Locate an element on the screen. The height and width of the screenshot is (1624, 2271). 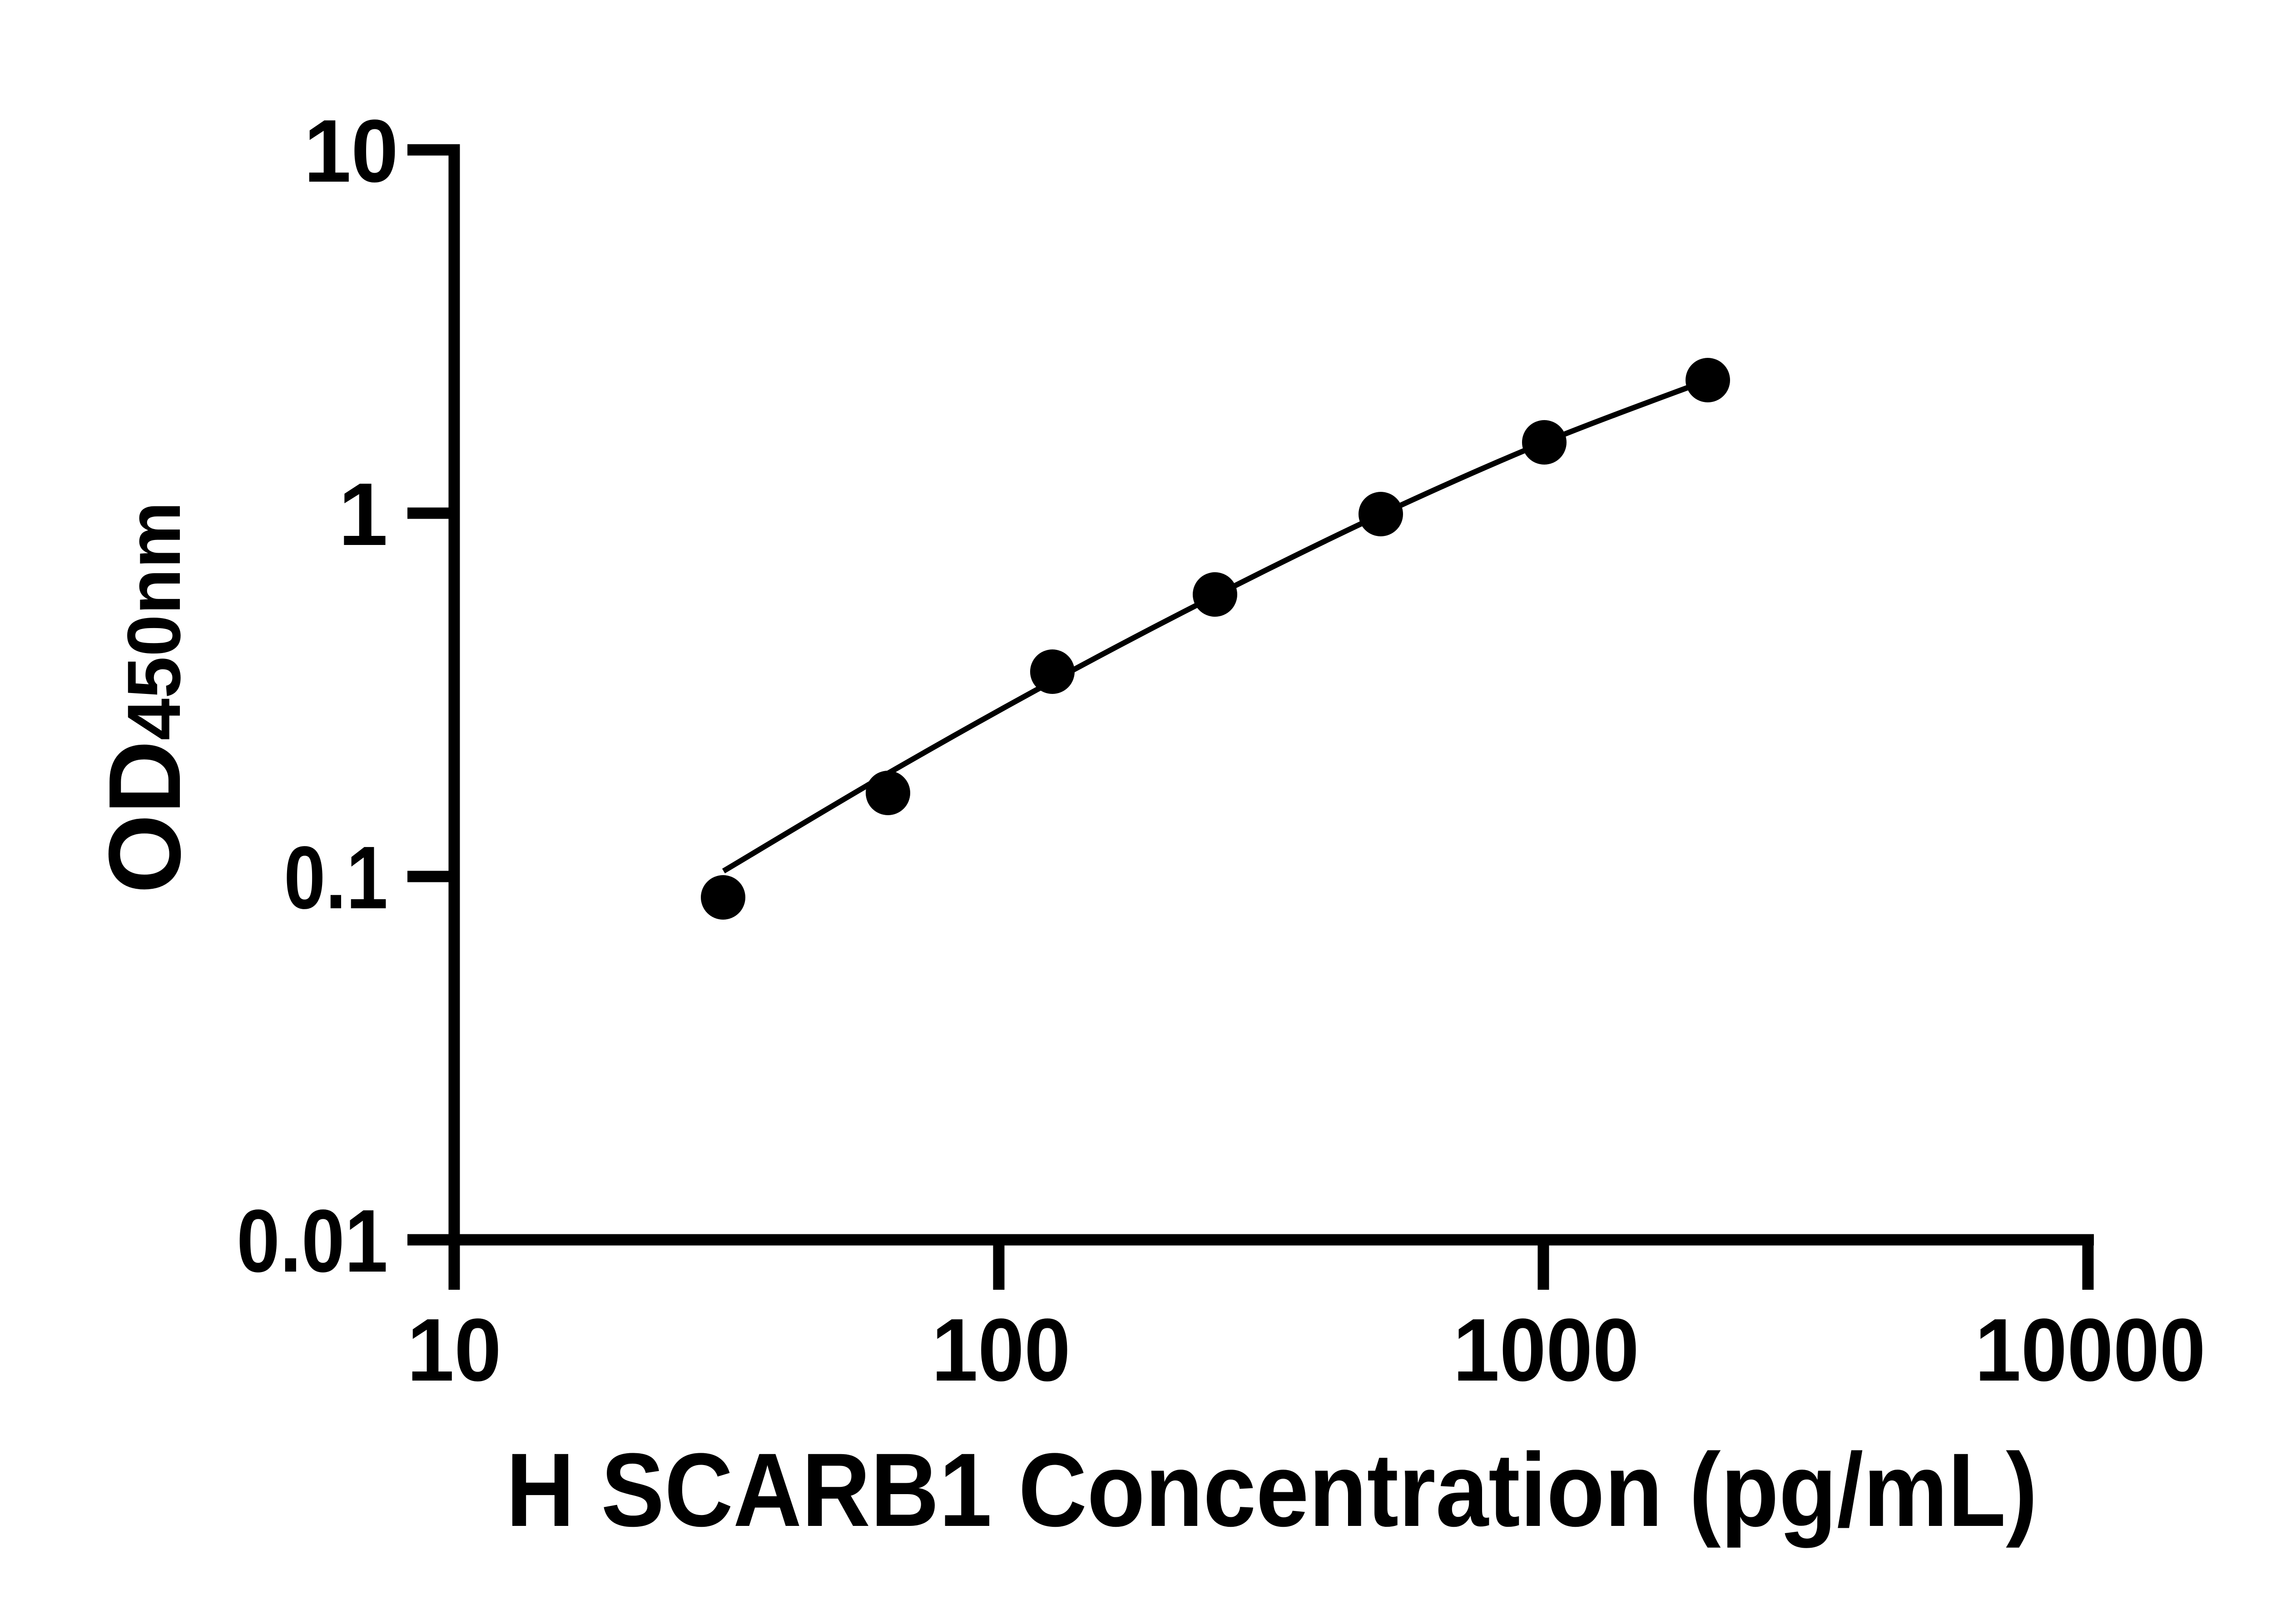
svg-text: 1 is located at coordinates (363, 514).